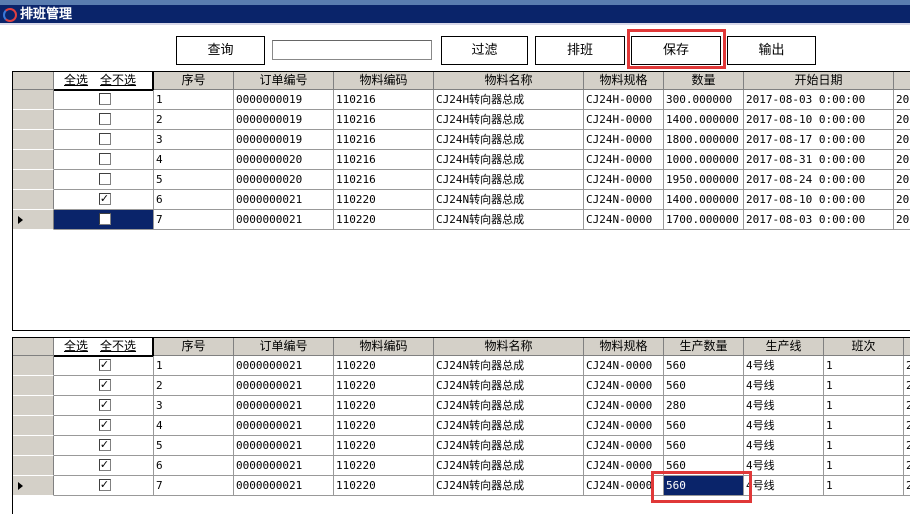 This screenshot has height=514, width=910. I want to click on column-header: 生产数量, so click(704, 347).